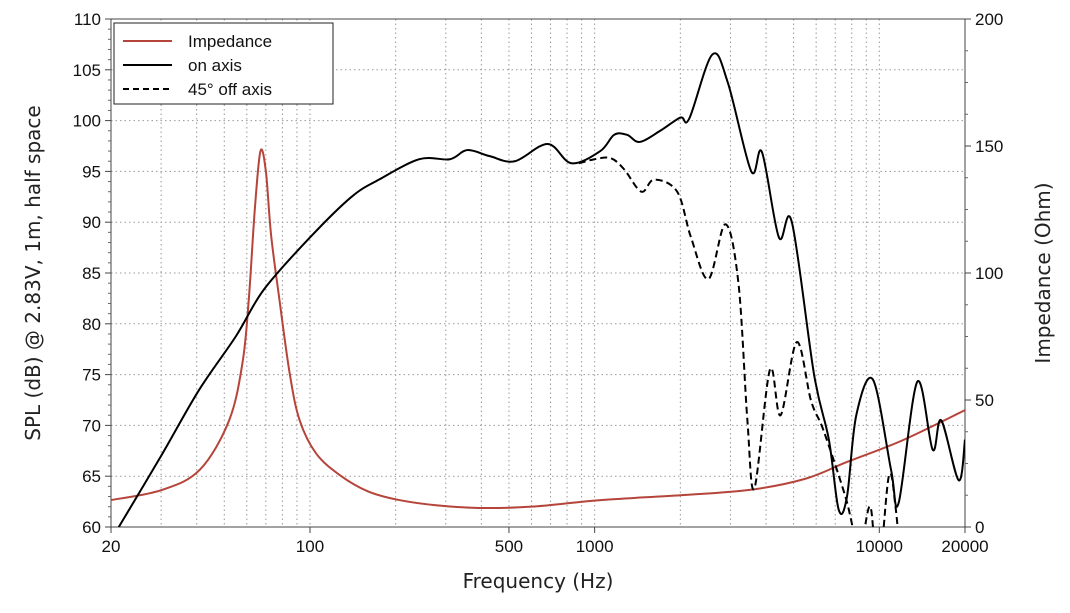 Image resolution: width=1070 pixels, height=613 pixels. What do you see at coordinates (230, 89) in the screenshot?
I see `legend-label-off-axis: 45° off axis` at bounding box center [230, 89].